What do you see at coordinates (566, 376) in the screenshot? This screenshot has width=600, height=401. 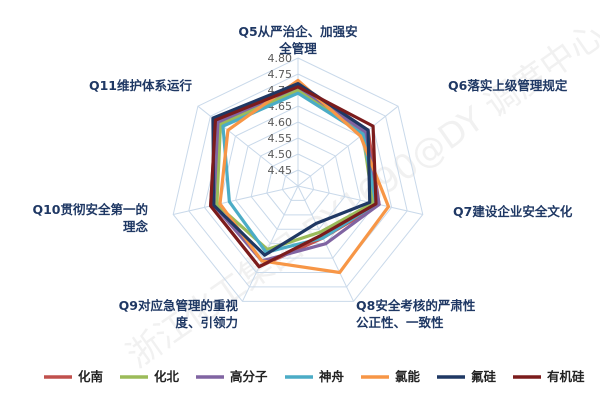 I see `legend-label: 有机硅` at bounding box center [566, 376].